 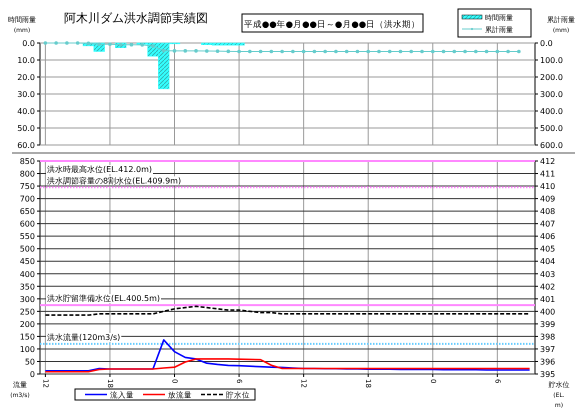 What do you see at coordinates (26, 77) in the screenshot?
I see `y-tick-label: 20.0` at bounding box center [26, 77].